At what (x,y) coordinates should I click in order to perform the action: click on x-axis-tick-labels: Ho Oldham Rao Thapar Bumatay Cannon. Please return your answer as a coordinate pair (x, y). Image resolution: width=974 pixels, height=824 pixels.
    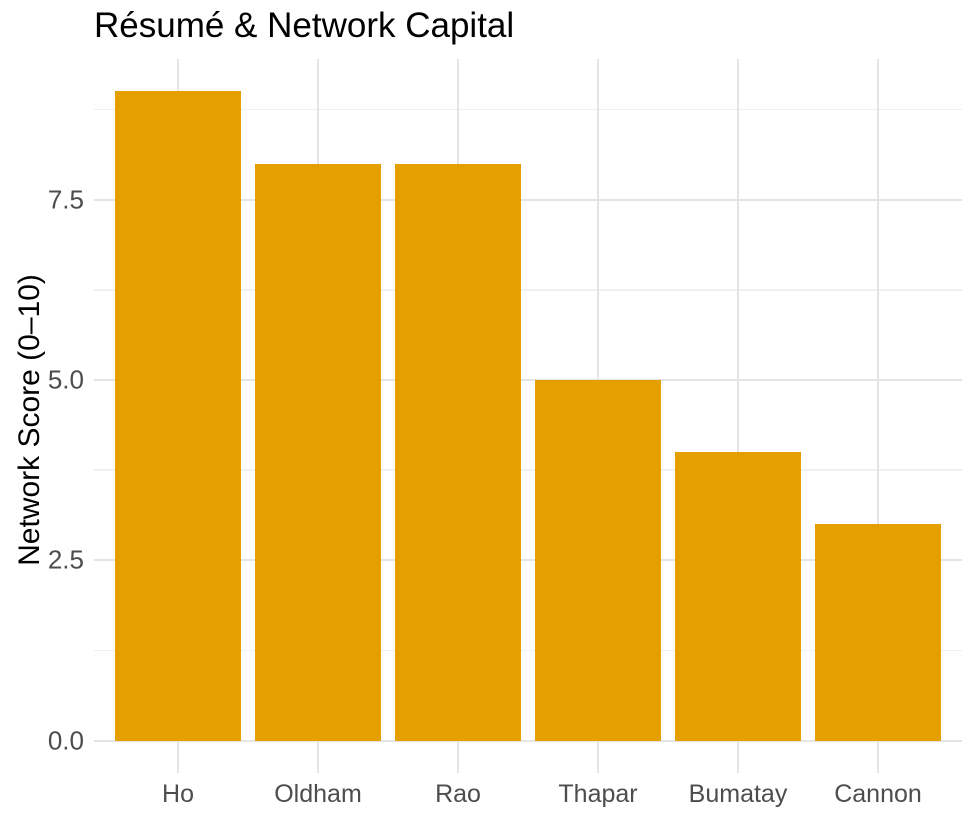
    Looking at the image, I should click on (528, 795).